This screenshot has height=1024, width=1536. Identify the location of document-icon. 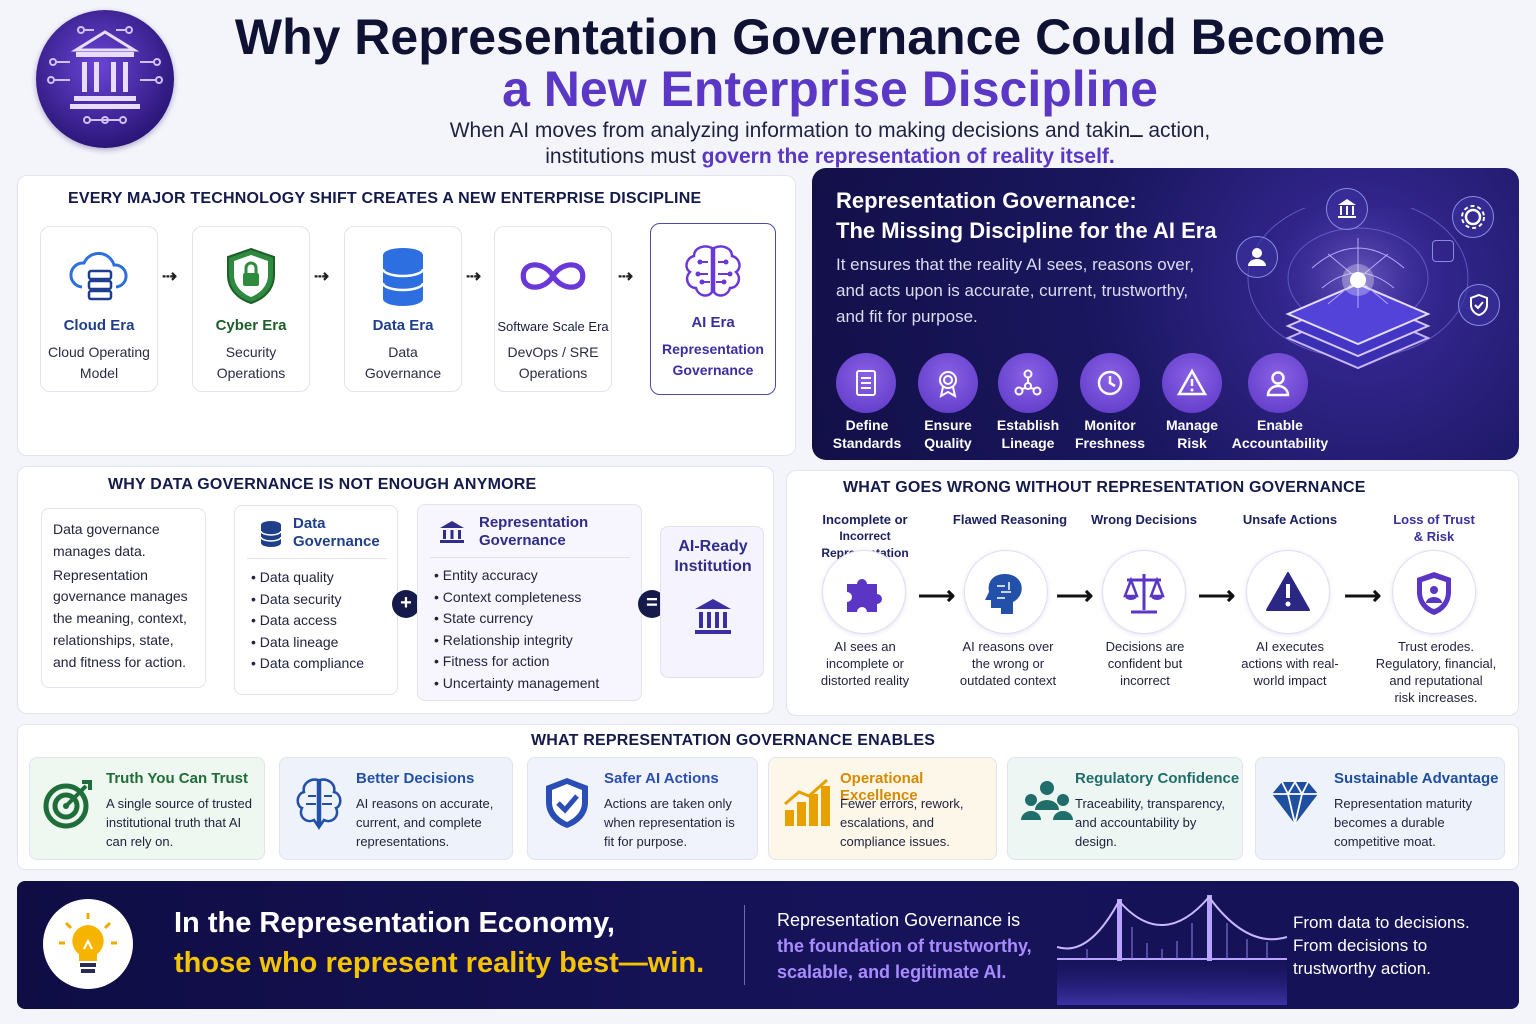
(1443, 251).